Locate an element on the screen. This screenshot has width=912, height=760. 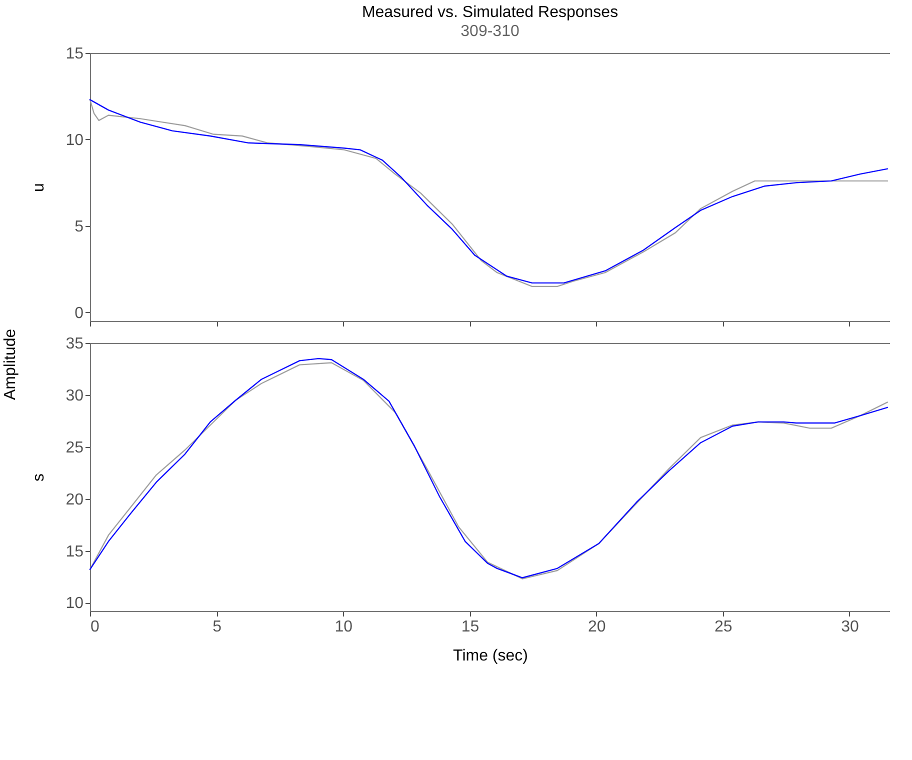
x-axis-title: Time (sec) is located at coordinates (490, 656).